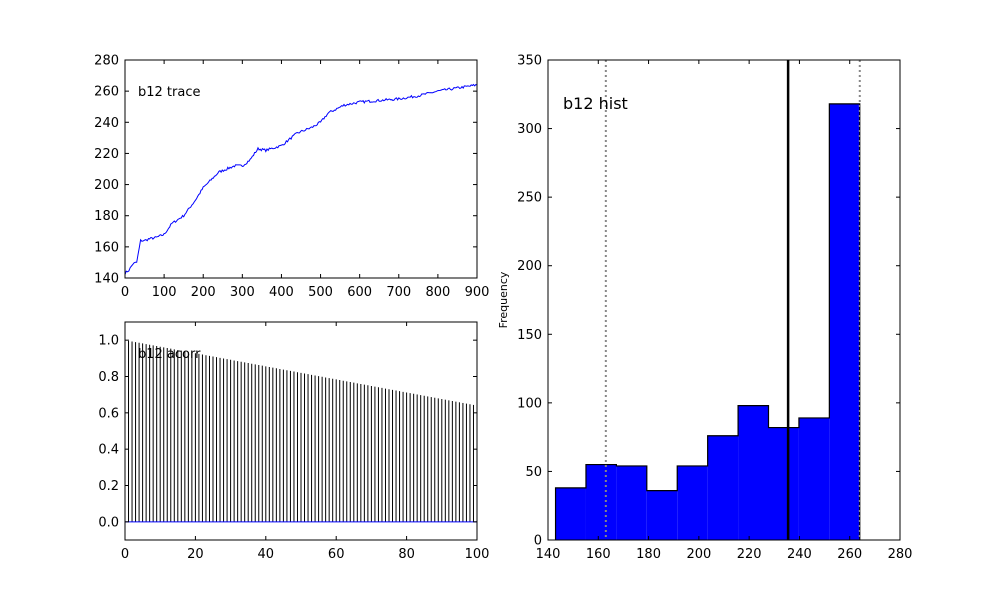 The height and width of the screenshot is (600, 1000). What do you see at coordinates (595, 103) in the screenshot?
I see `hist-title: b12 hist` at bounding box center [595, 103].